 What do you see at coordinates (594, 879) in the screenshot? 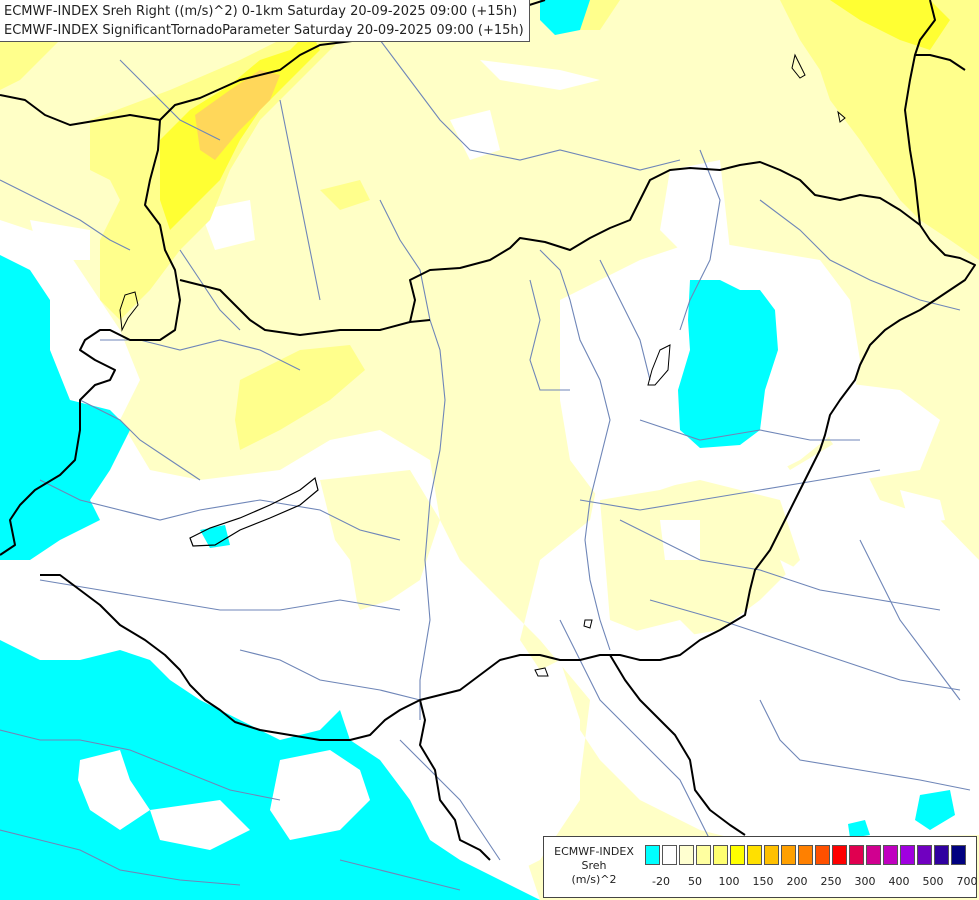
I see `legend-unit: (m/s)^2` at bounding box center [594, 879].